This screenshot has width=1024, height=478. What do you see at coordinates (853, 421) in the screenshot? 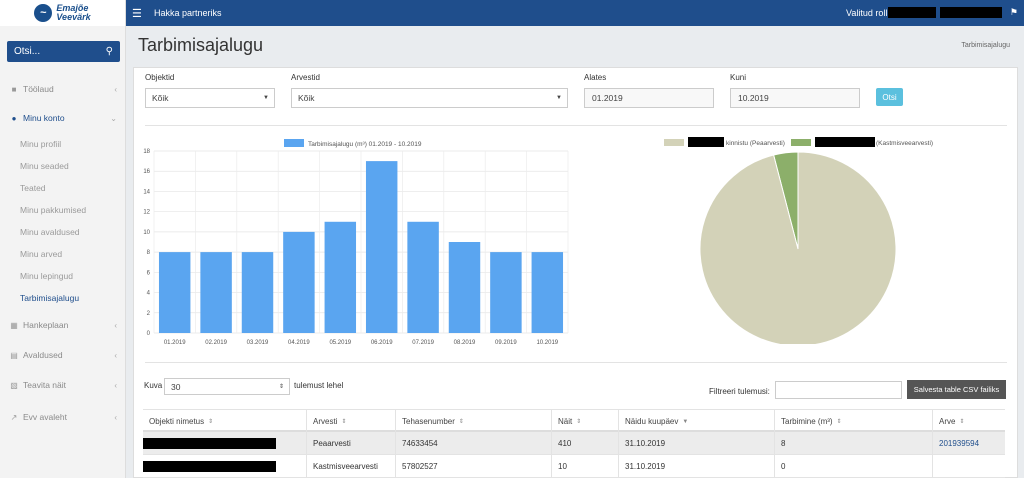
I see `header-tarbimine: Tarbimine (m³) ⇕` at bounding box center [853, 421].